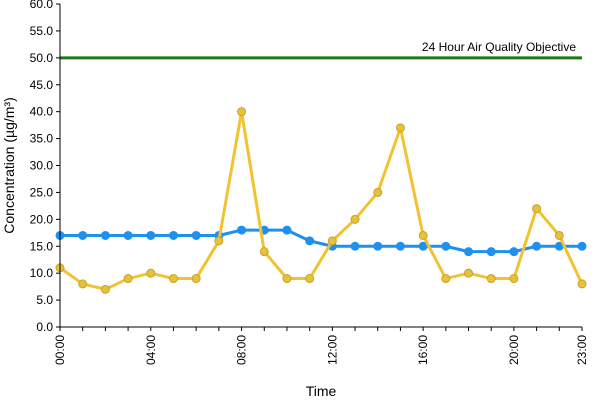 The height and width of the screenshot is (400, 600). I want to click on y-tick-label: 15.0, so click(42, 246).